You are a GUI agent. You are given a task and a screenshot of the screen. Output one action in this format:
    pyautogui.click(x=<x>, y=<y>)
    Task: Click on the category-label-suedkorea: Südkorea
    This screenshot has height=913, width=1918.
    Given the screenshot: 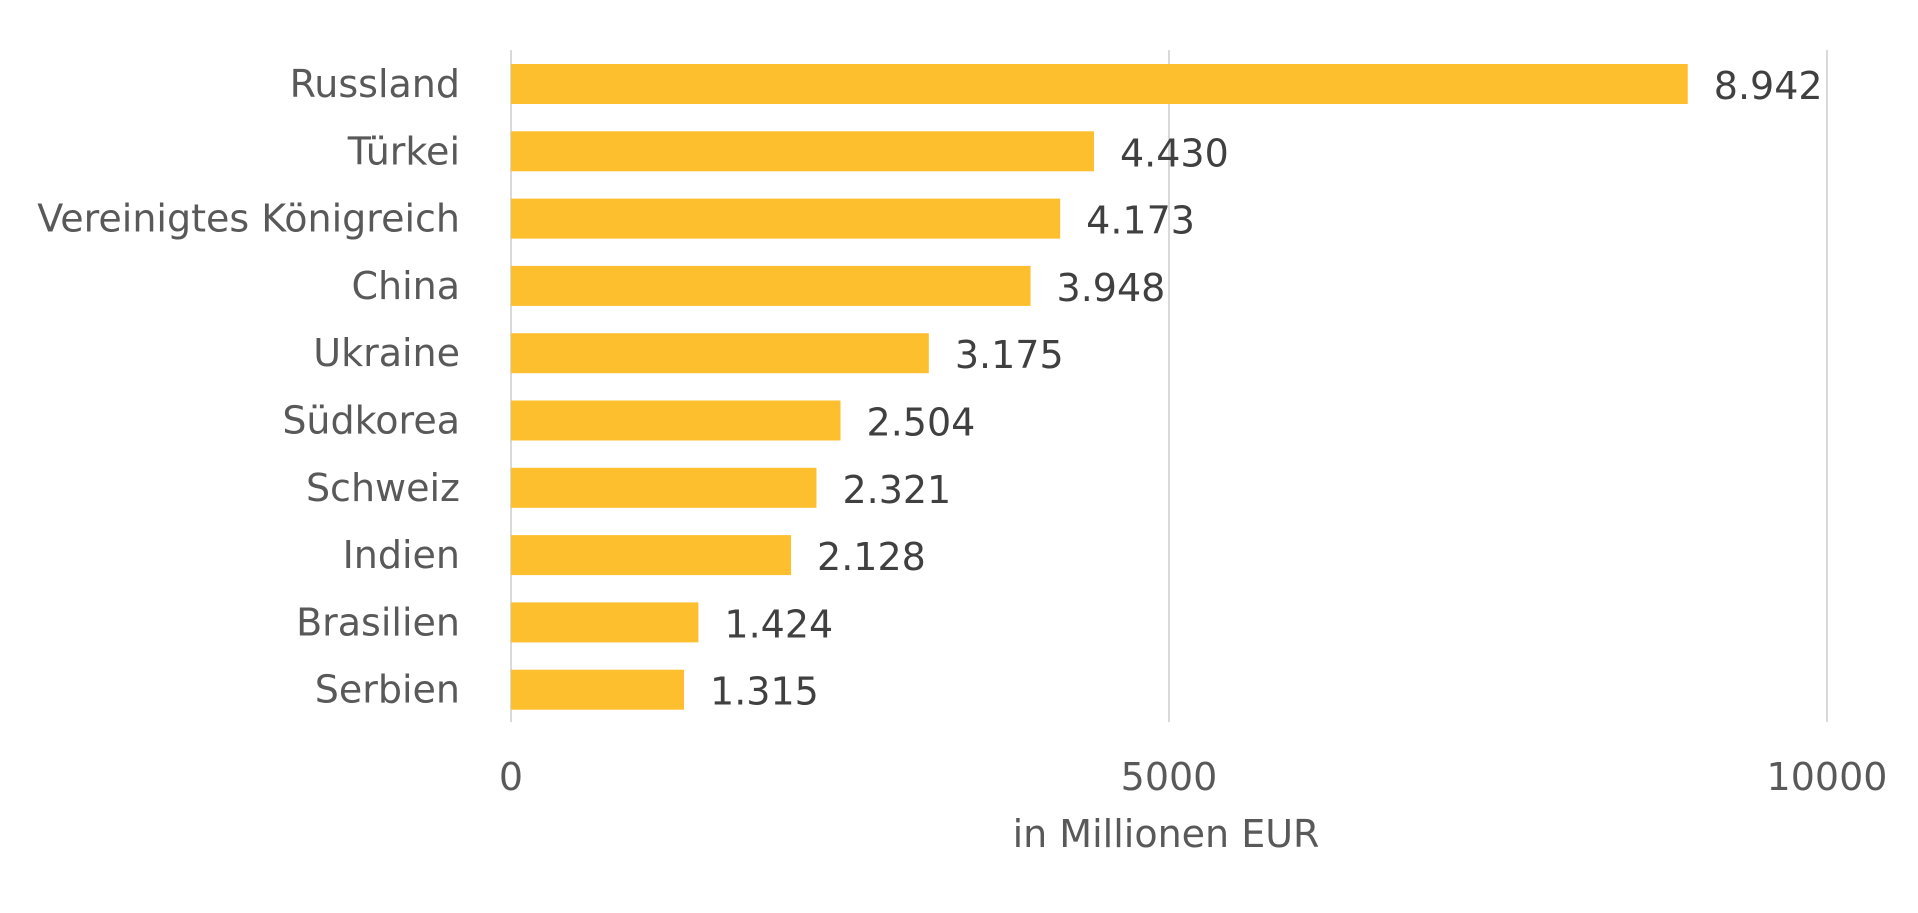 What is the action you would take?
    pyautogui.click(x=371, y=421)
    